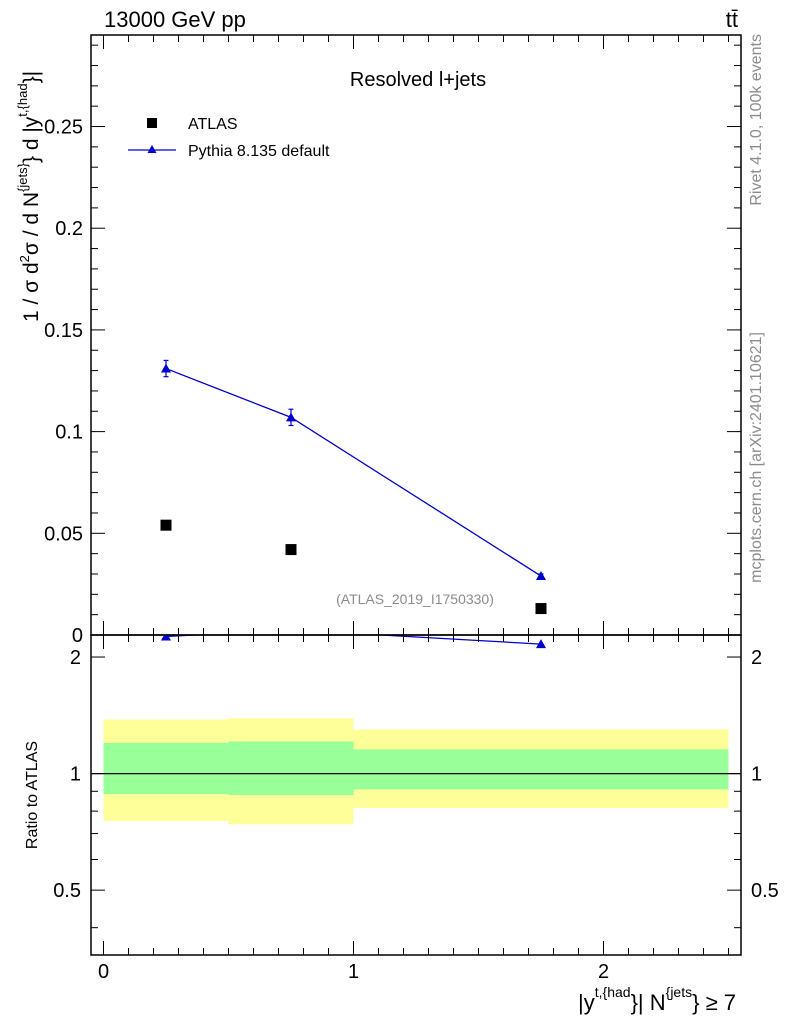 This screenshot has height=1024, width=786. I want to click on legend-pythia-marker, so click(152, 149).